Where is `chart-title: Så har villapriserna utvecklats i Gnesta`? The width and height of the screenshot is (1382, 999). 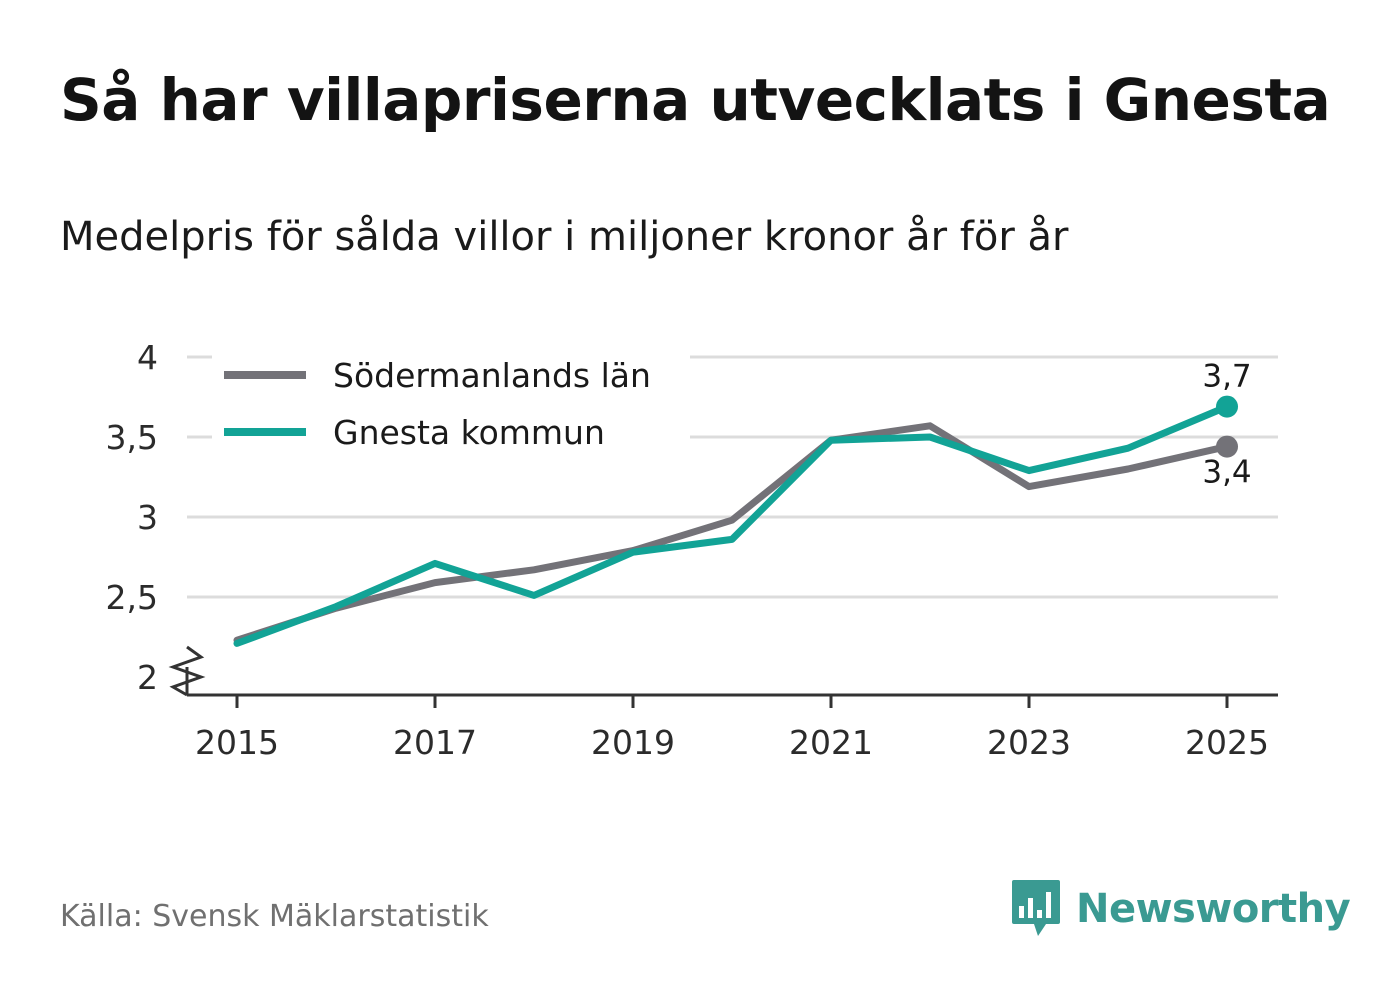 chart-title: Så har villapriserna utvecklats i Gnesta is located at coordinates (695, 100).